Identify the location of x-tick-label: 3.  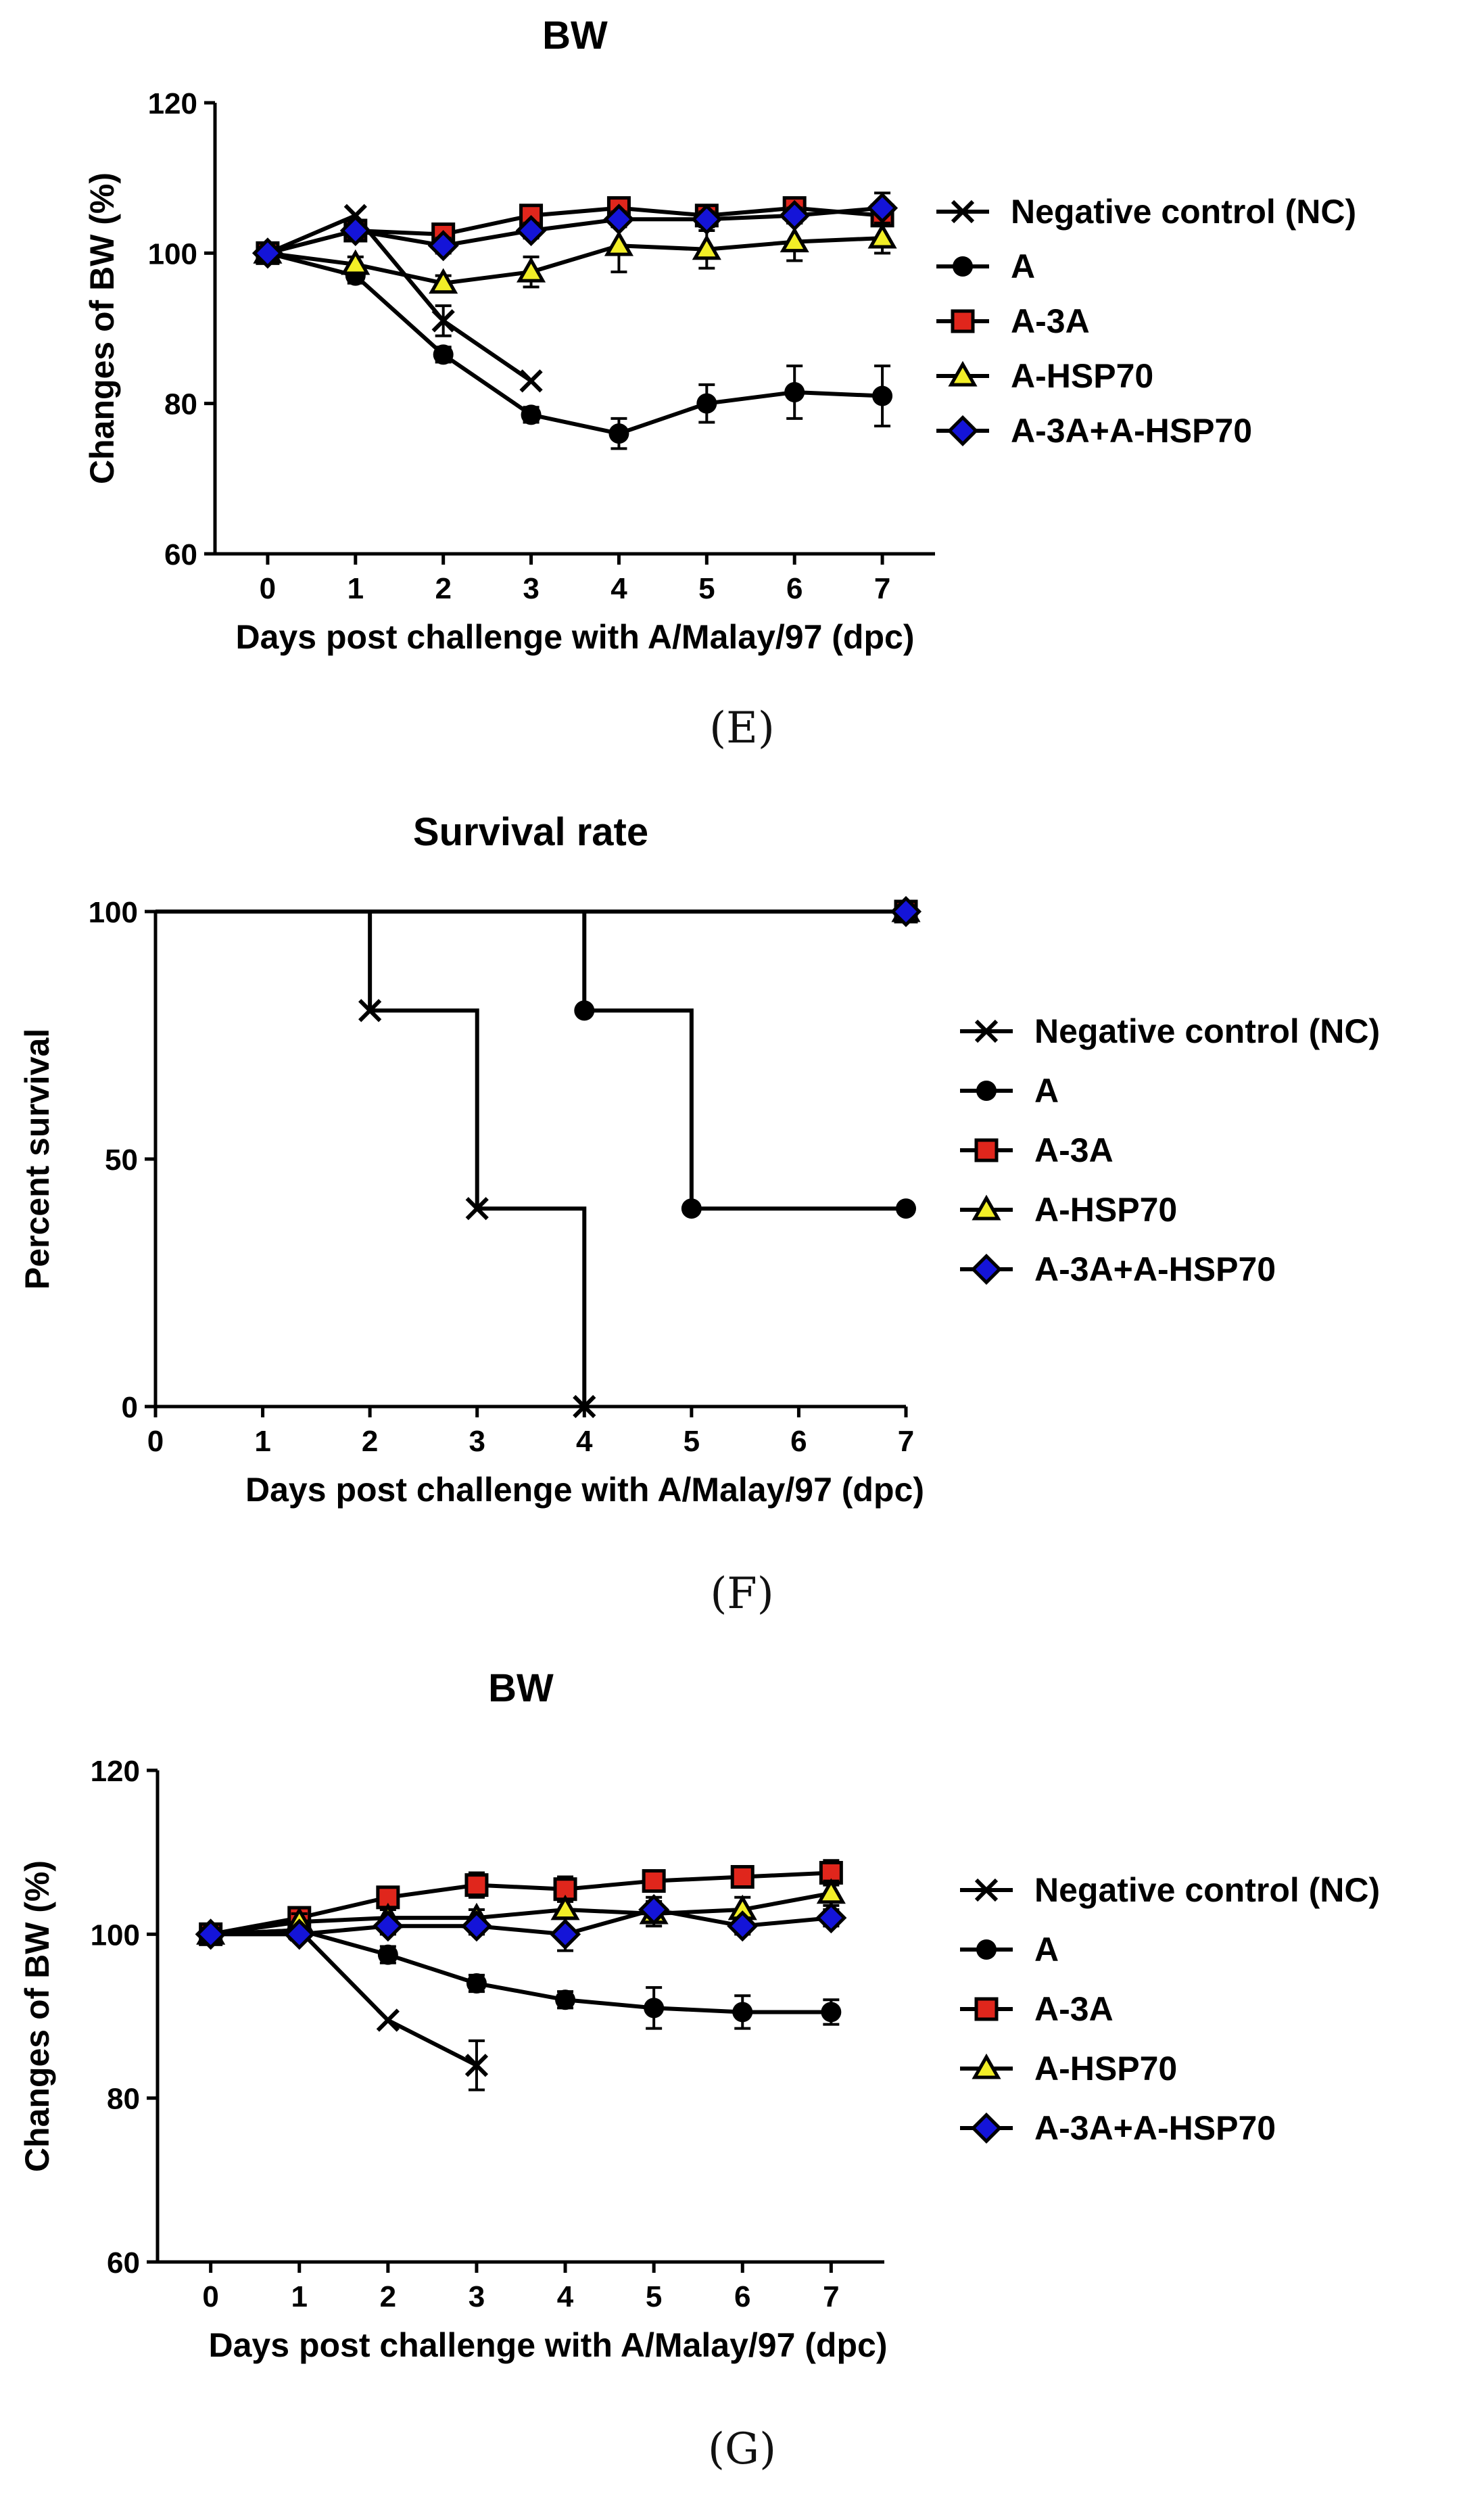
(477, 1441).